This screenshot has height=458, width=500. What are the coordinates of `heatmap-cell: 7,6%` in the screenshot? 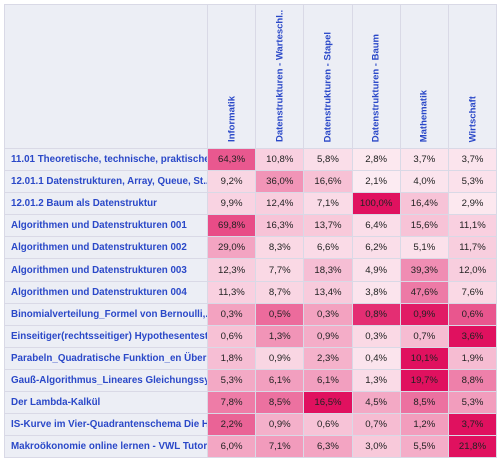 It's located at (472, 292).